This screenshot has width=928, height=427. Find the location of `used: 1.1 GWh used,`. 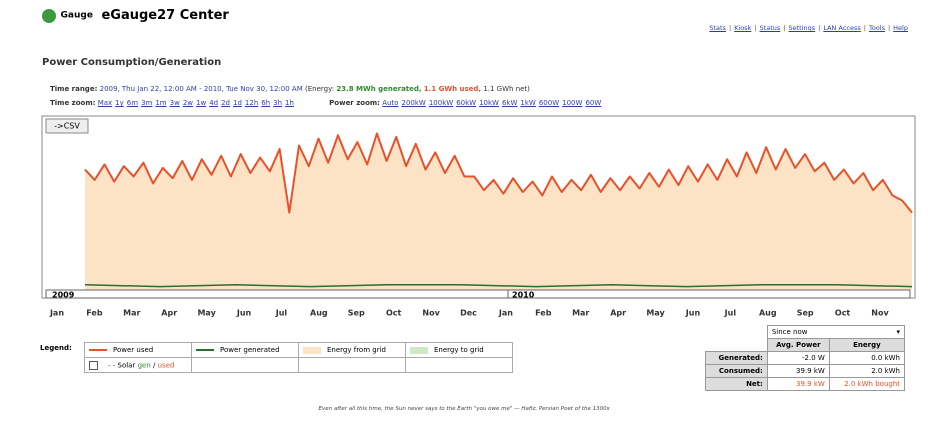

used: 1.1 GWh used, is located at coordinates (452, 89).